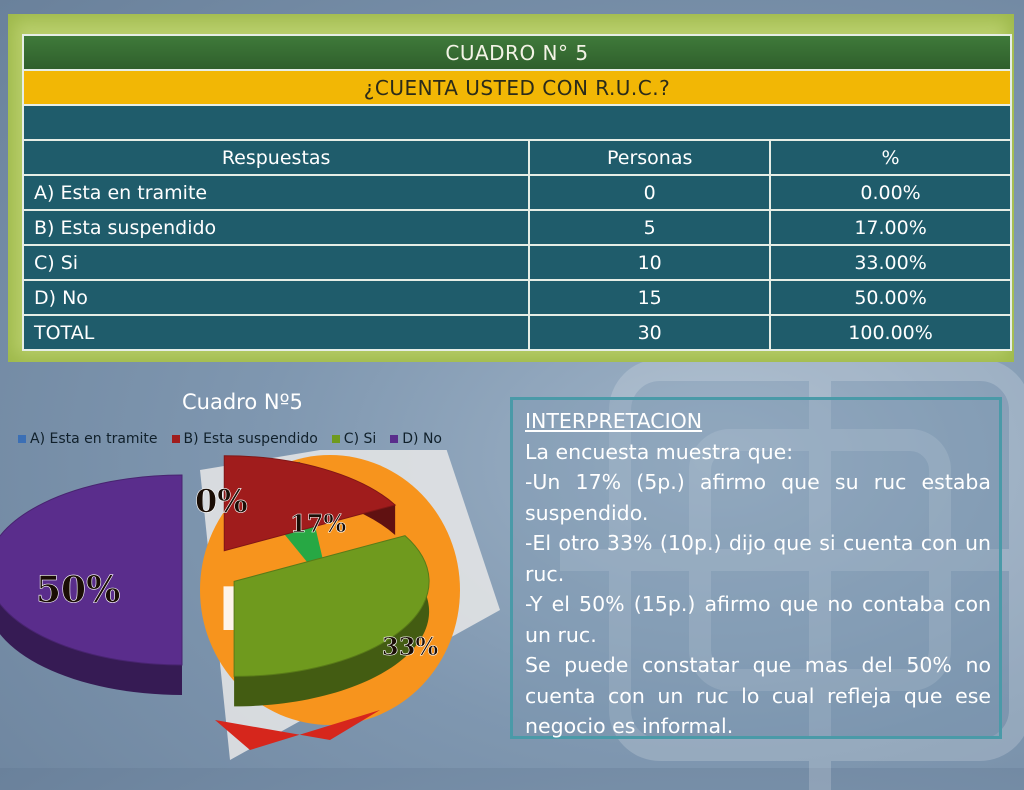 The height and width of the screenshot is (790, 1024). Describe the element at coordinates (94, 439) in the screenshot. I see `legend-label: A) Esta en tramite` at that location.